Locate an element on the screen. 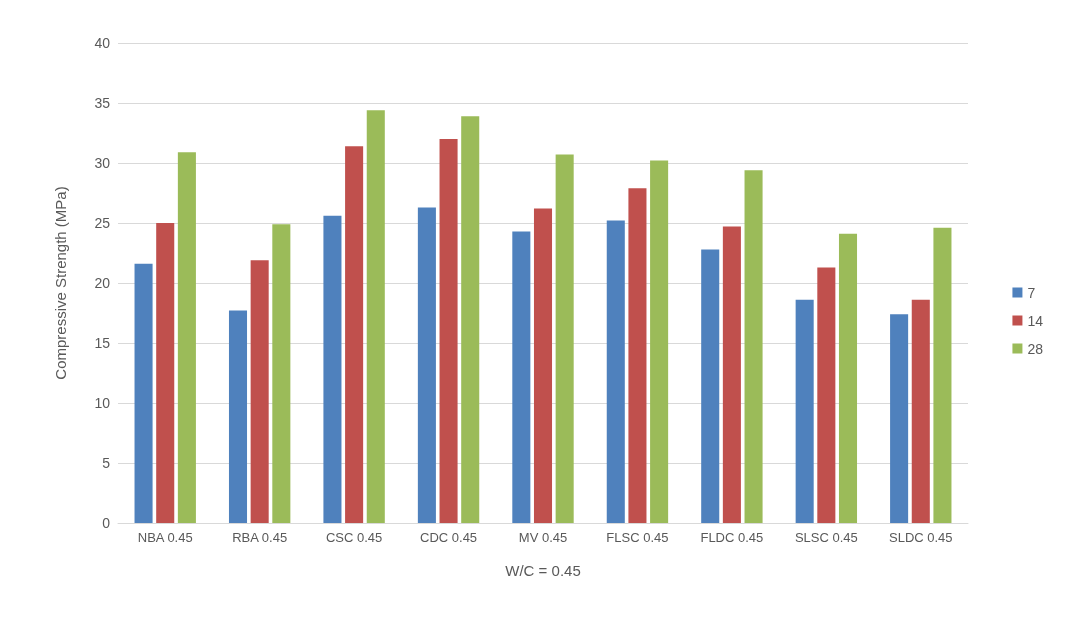 The width and height of the screenshot is (1086, 641). x-tick-label: CSC 0.45 is located at coordinates (354, 537).